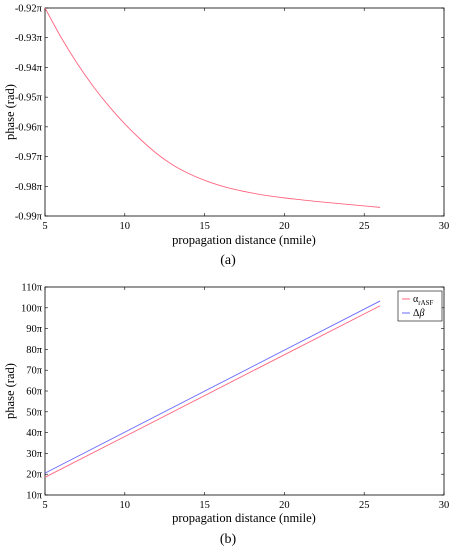  What do you see at coordinates (29, 187) in the screenshot?
I see `y-tick-label: -0.98π` at bounding box center [29, 187].